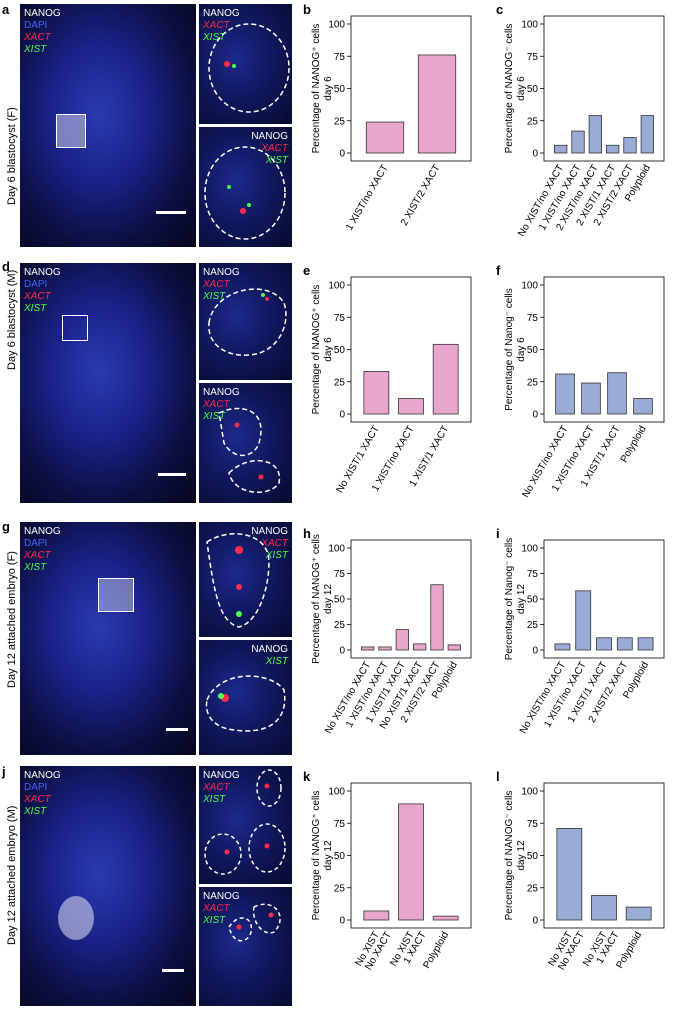  What do you see at coordinates (245, 946) in the screenshot?
I see `micrograph-day12-m-zoom-2: NANOG XACT XIST` at bounding box center [245, 946].